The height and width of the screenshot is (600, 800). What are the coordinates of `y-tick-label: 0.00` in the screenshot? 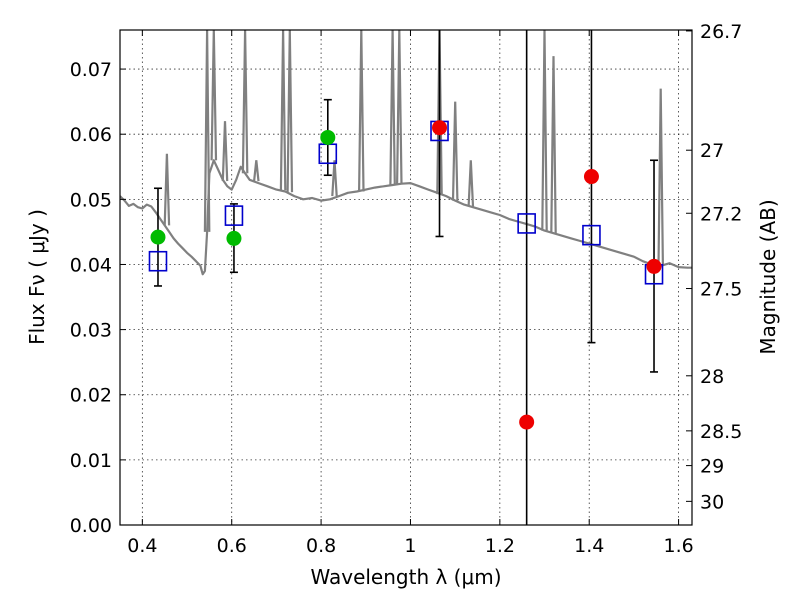 It's located at (91, 526).